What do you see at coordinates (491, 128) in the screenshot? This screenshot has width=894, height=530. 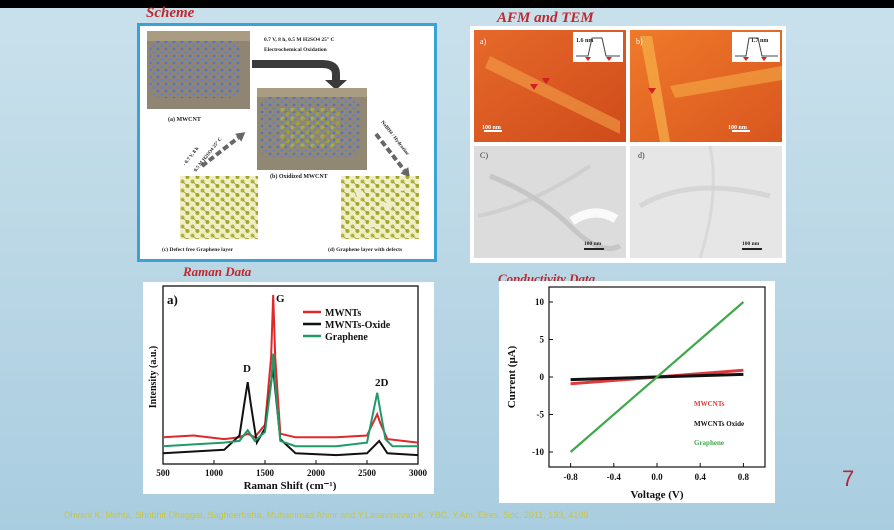 I see `afm-scale-a: 100 nm` at bounding box center [491, 128].